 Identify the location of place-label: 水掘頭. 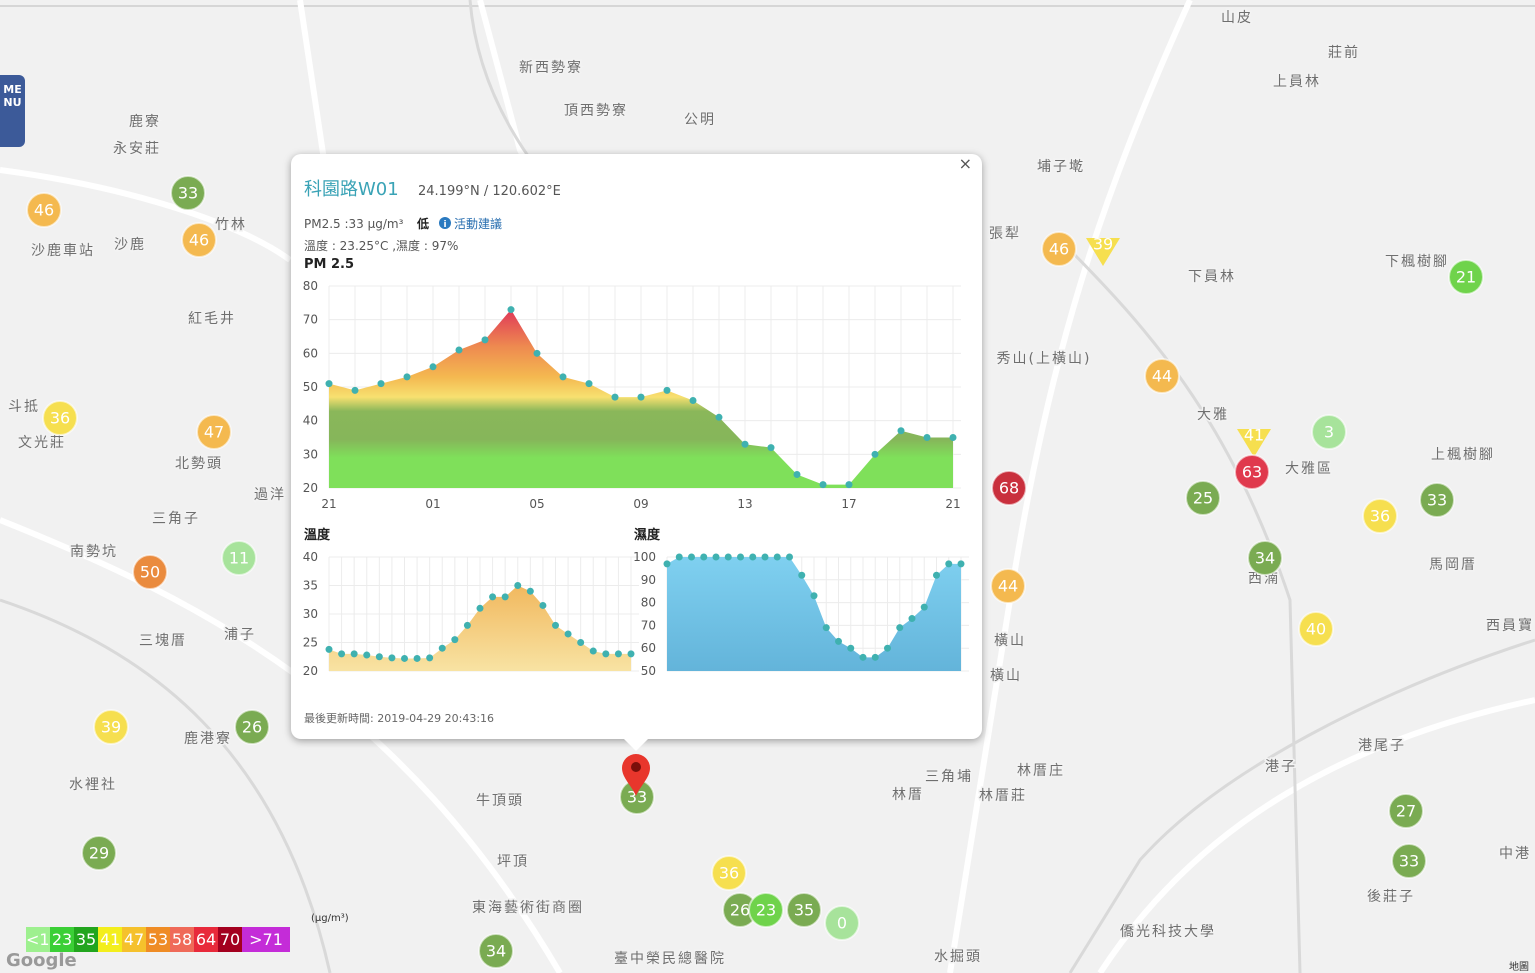
(958, 957).